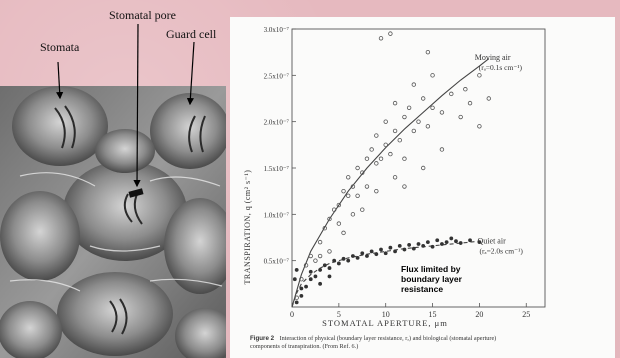 The width and height of the screenshot is (620, 358). I want to click on y-tick-label: 1.0x10⁻⁷, so click(277, 215).